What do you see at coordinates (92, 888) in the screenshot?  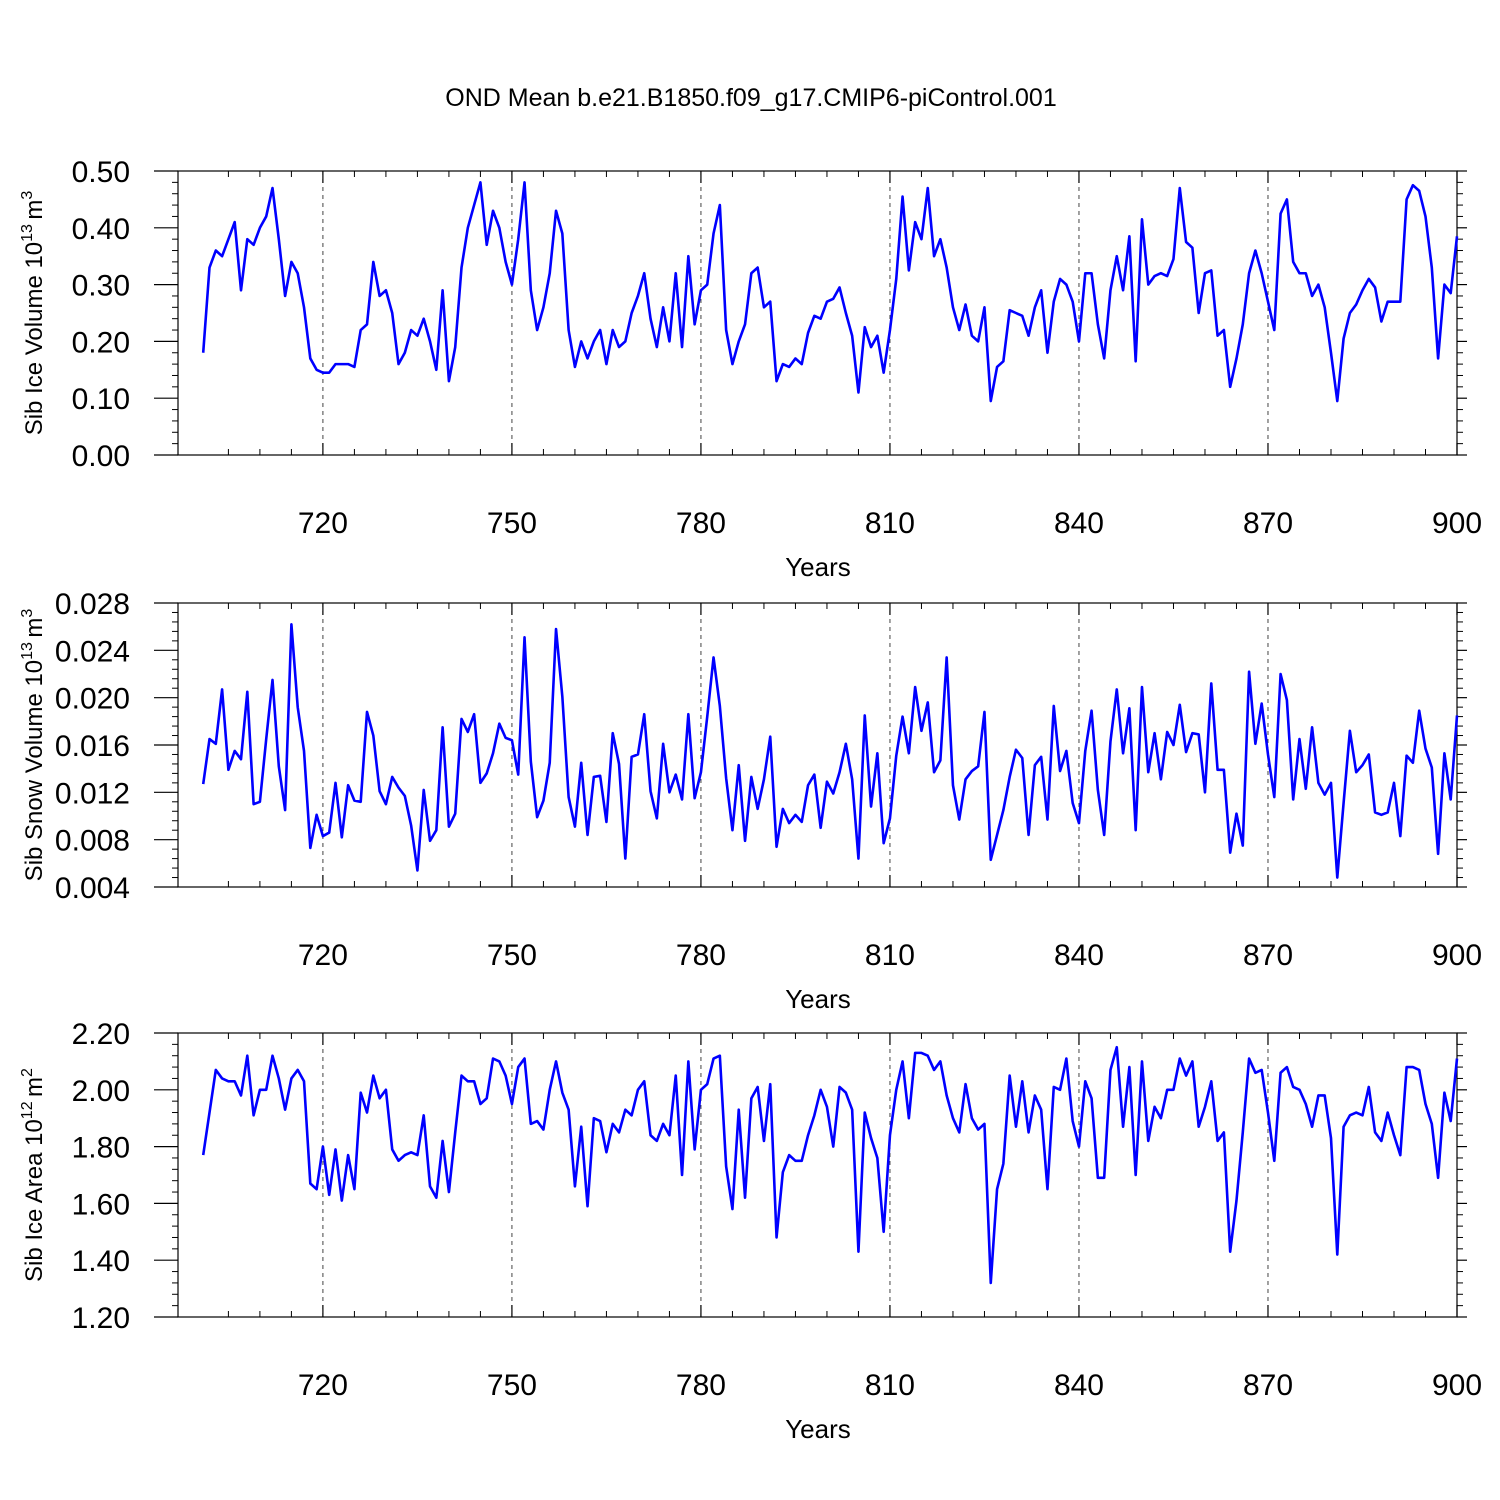 I see `y-tick-label: 0.004` at bounding box center [92, 888].